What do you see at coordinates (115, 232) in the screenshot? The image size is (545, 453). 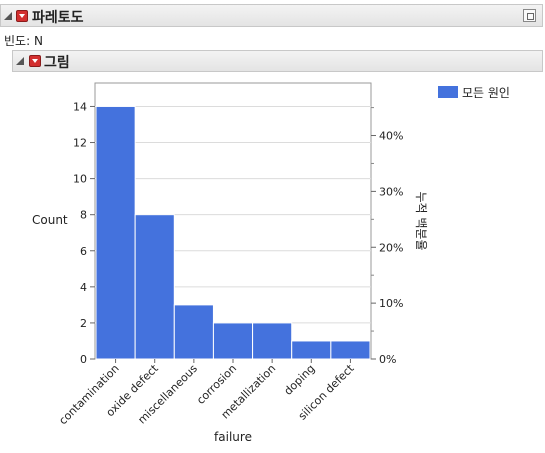 I see `bar-contamination` at bounding box center [115, 232].